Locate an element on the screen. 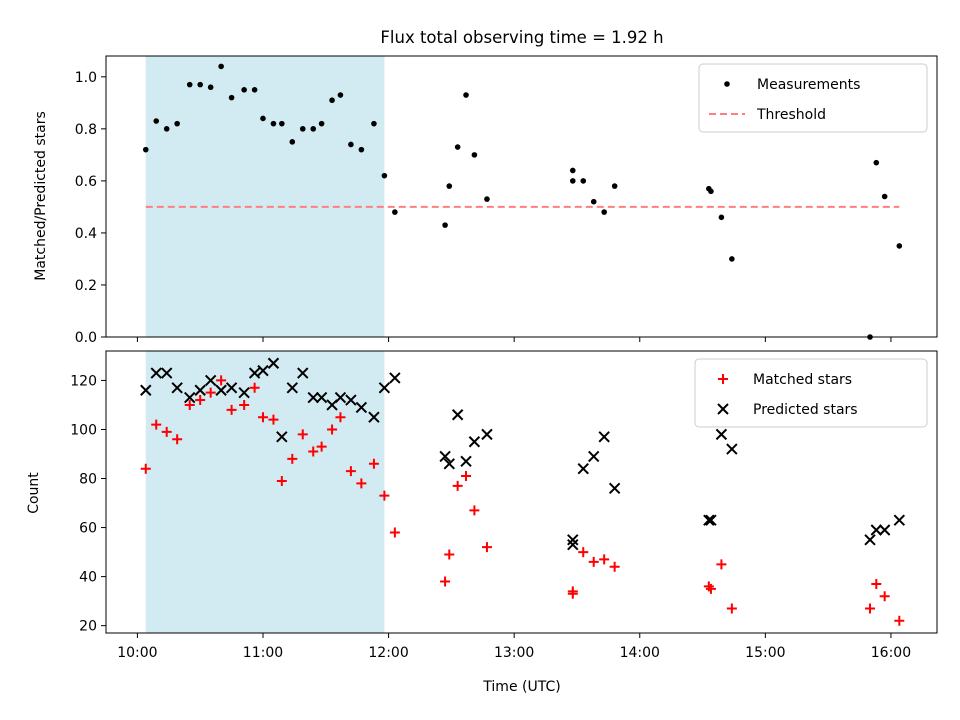 The height and width of the screenshot is (720, 960). y-tick-label: 60 is located at coordinates (88, 529).